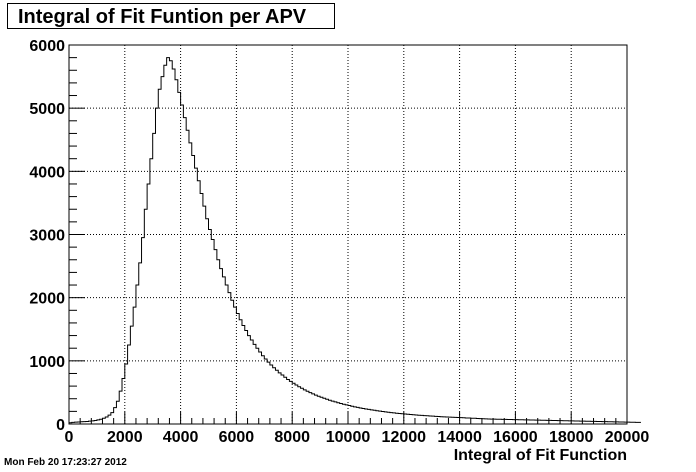 The image size is (696, 472). What do you see at coordinates (125, 437) in the screenshot?
I see `x-tick-label: 2000` at bounding box center [125, 437].